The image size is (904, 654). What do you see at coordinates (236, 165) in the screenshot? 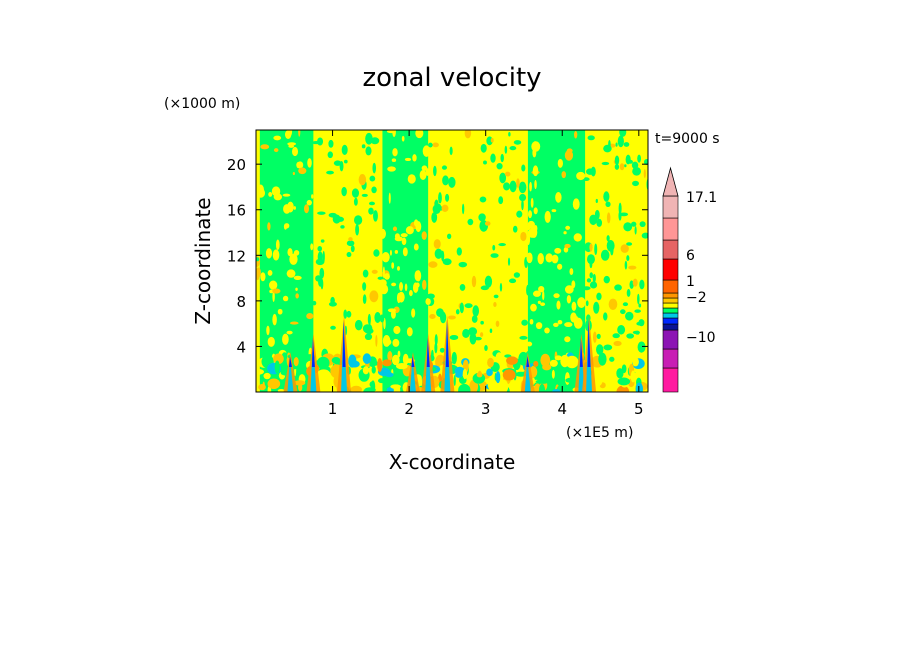
I see `y-tick-label: 20` at bounding box center [236, 165].